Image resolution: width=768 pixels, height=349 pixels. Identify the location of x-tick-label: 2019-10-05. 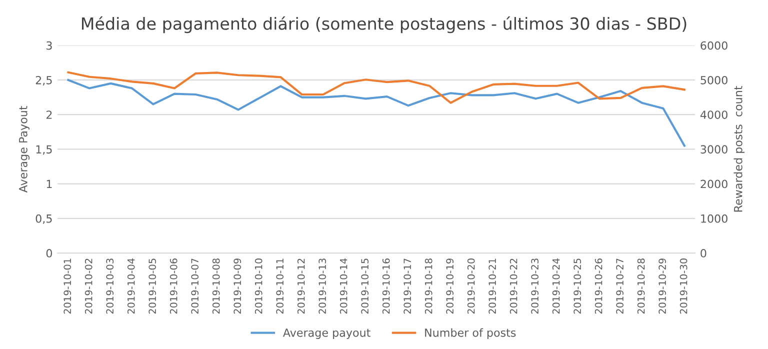
(152, 286).